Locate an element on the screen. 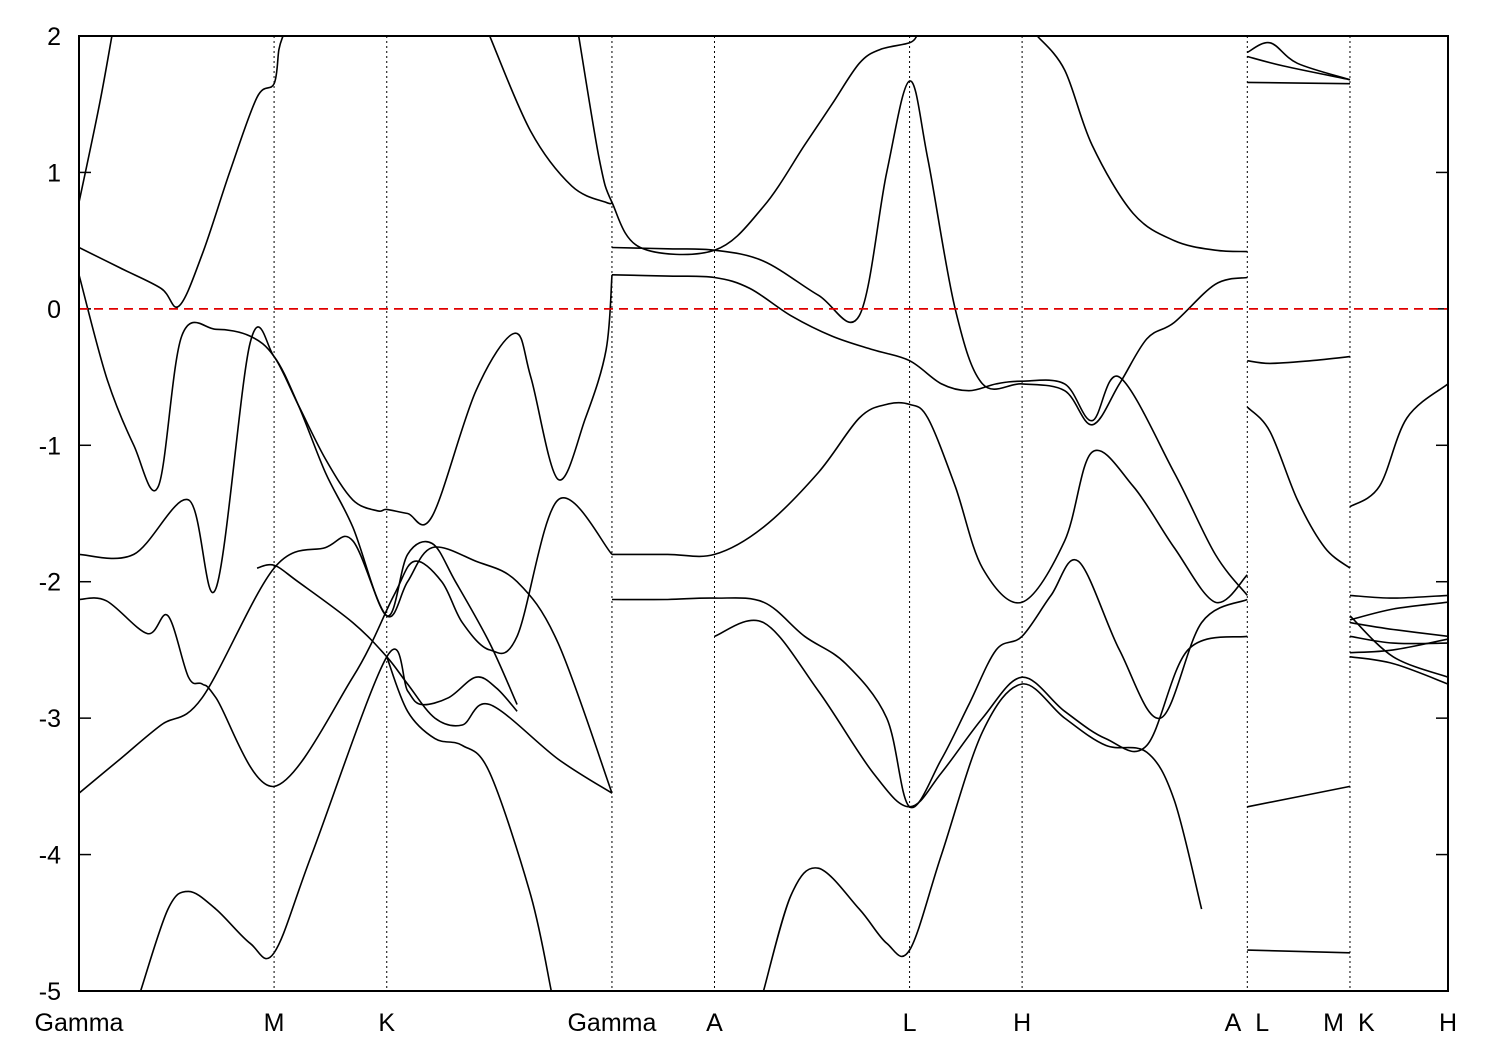 The image size is (1500, 1050). y-tick-labels: -5 -4 -3 -2 -1 0 1 2 is located at coordinates (50, 514).